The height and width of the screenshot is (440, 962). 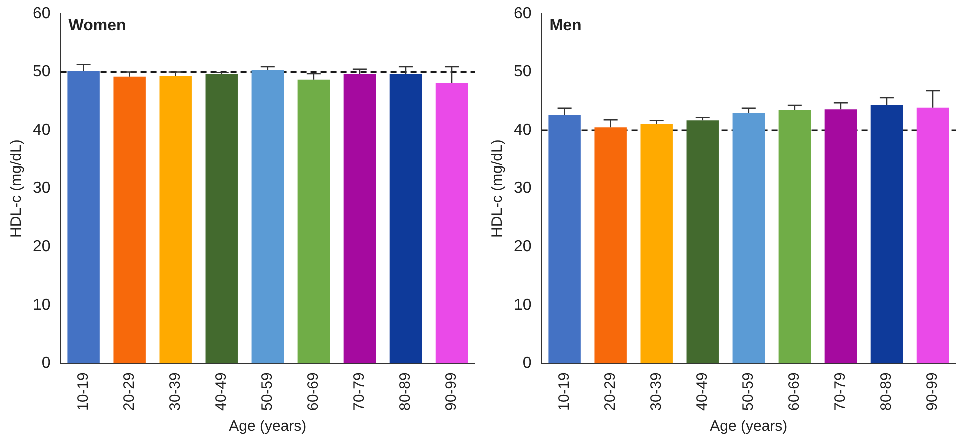 I want to click on chart-title: Men, so click(x=566, y=25).